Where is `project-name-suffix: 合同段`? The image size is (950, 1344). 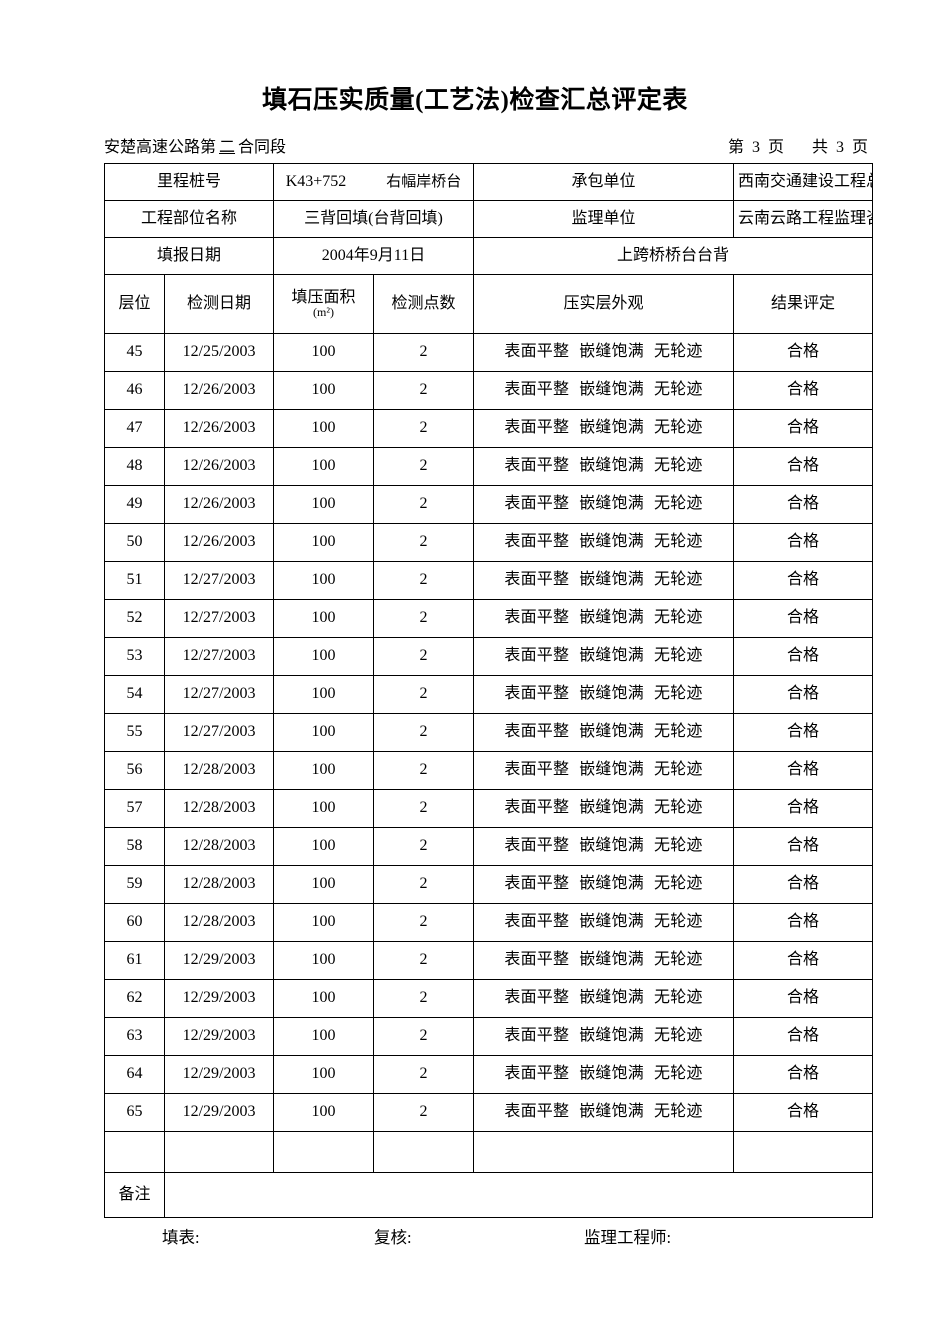
project-name-suffix: 合同段 is located at coordinates (262, 147).